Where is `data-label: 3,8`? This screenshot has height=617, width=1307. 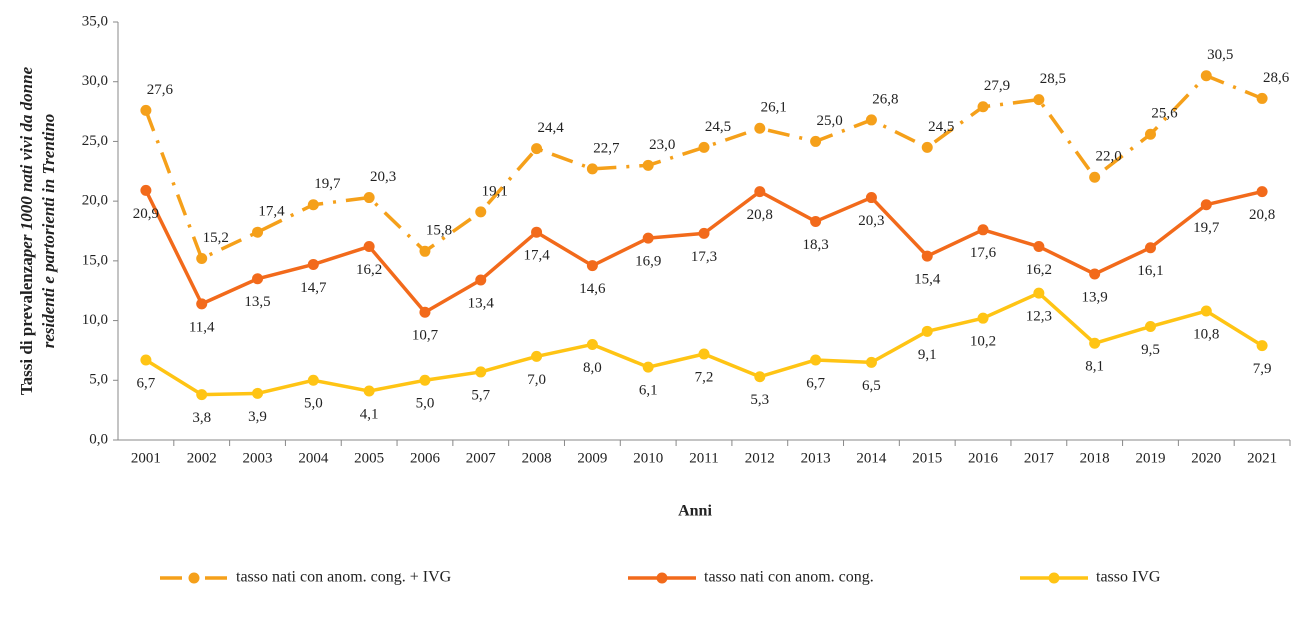
data-label: 3,8 is located at coordinates (201, 418).